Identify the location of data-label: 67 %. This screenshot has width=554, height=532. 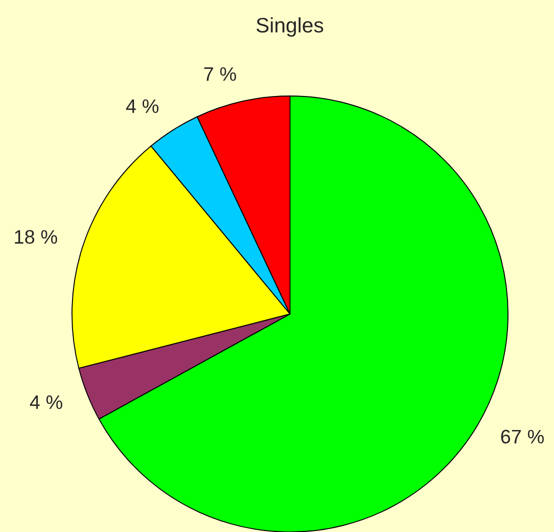
(522, 437).